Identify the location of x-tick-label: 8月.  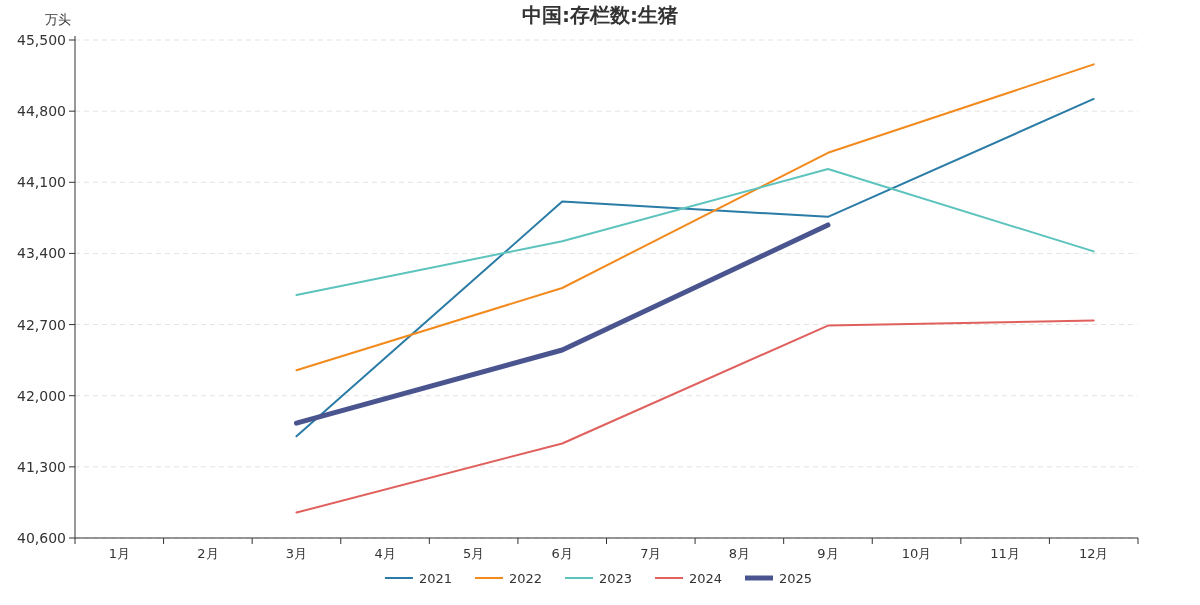
(739, 553).